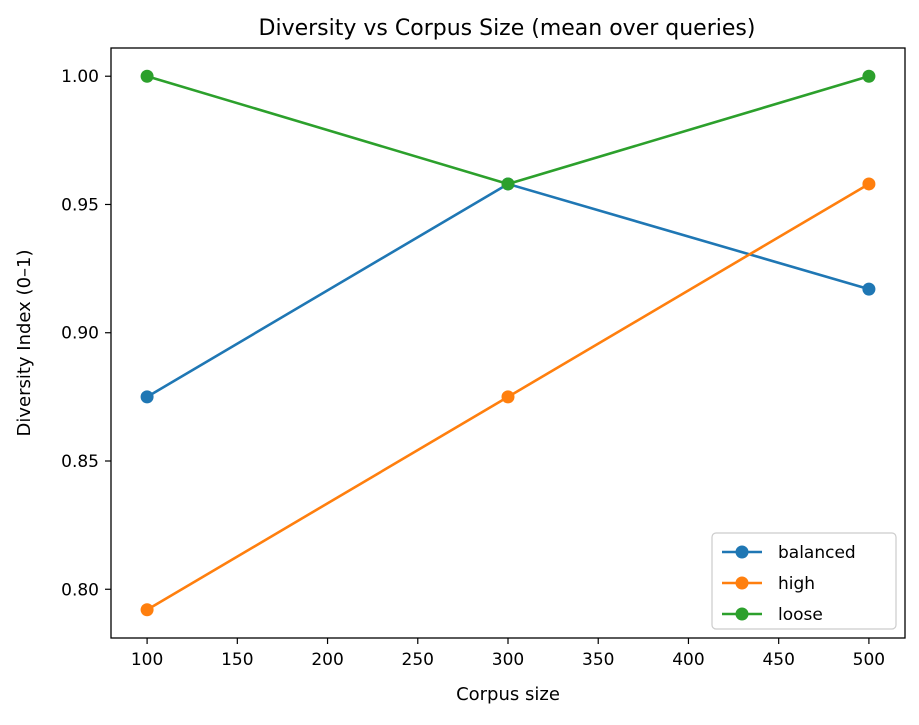  Describe the element at coordinates (508, 130) in the screenshot. I see `series-loose` at that location.